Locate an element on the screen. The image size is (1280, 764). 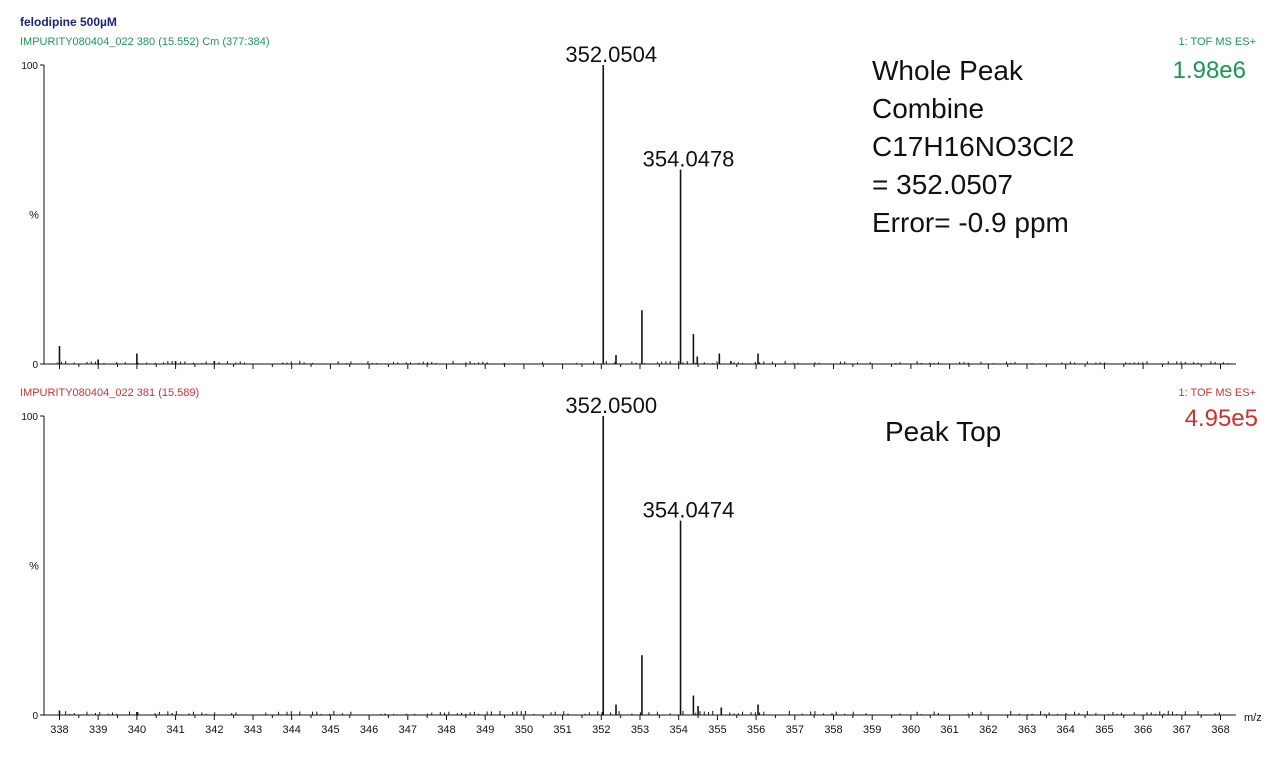
top-y-tick-label-0: 0 is located at coordinates (35, 365).